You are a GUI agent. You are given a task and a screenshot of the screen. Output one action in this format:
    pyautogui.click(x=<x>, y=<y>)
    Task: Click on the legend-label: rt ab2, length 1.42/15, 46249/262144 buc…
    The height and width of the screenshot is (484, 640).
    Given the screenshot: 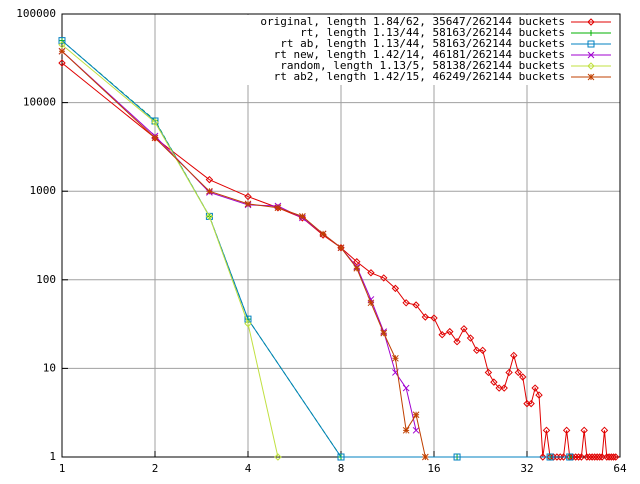 What is the action you would take?
    pyautogui.click(x=419, y=76)
    